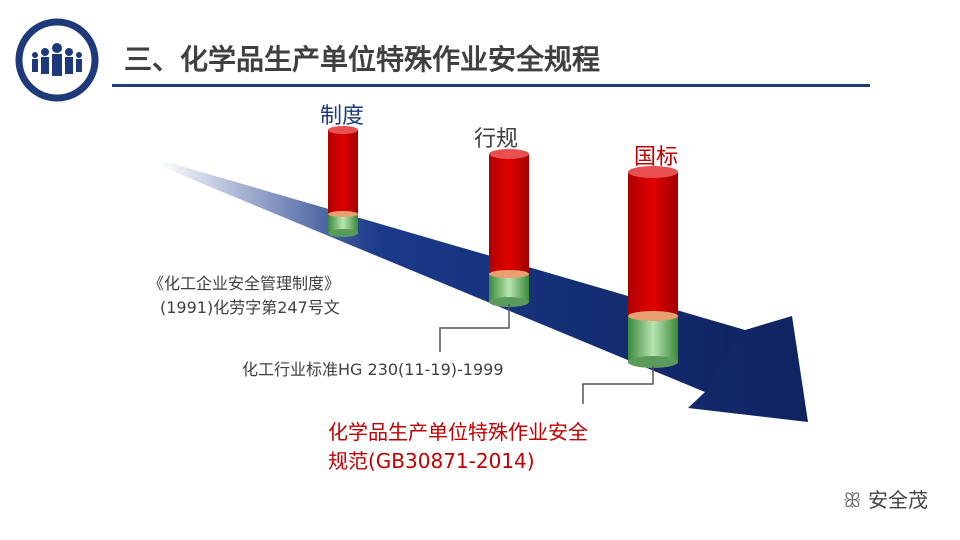 The image size is (960, 540). Describe the element at coordinates (343, 181) in the screenshot. I see `cylinder-regulation` at that location.